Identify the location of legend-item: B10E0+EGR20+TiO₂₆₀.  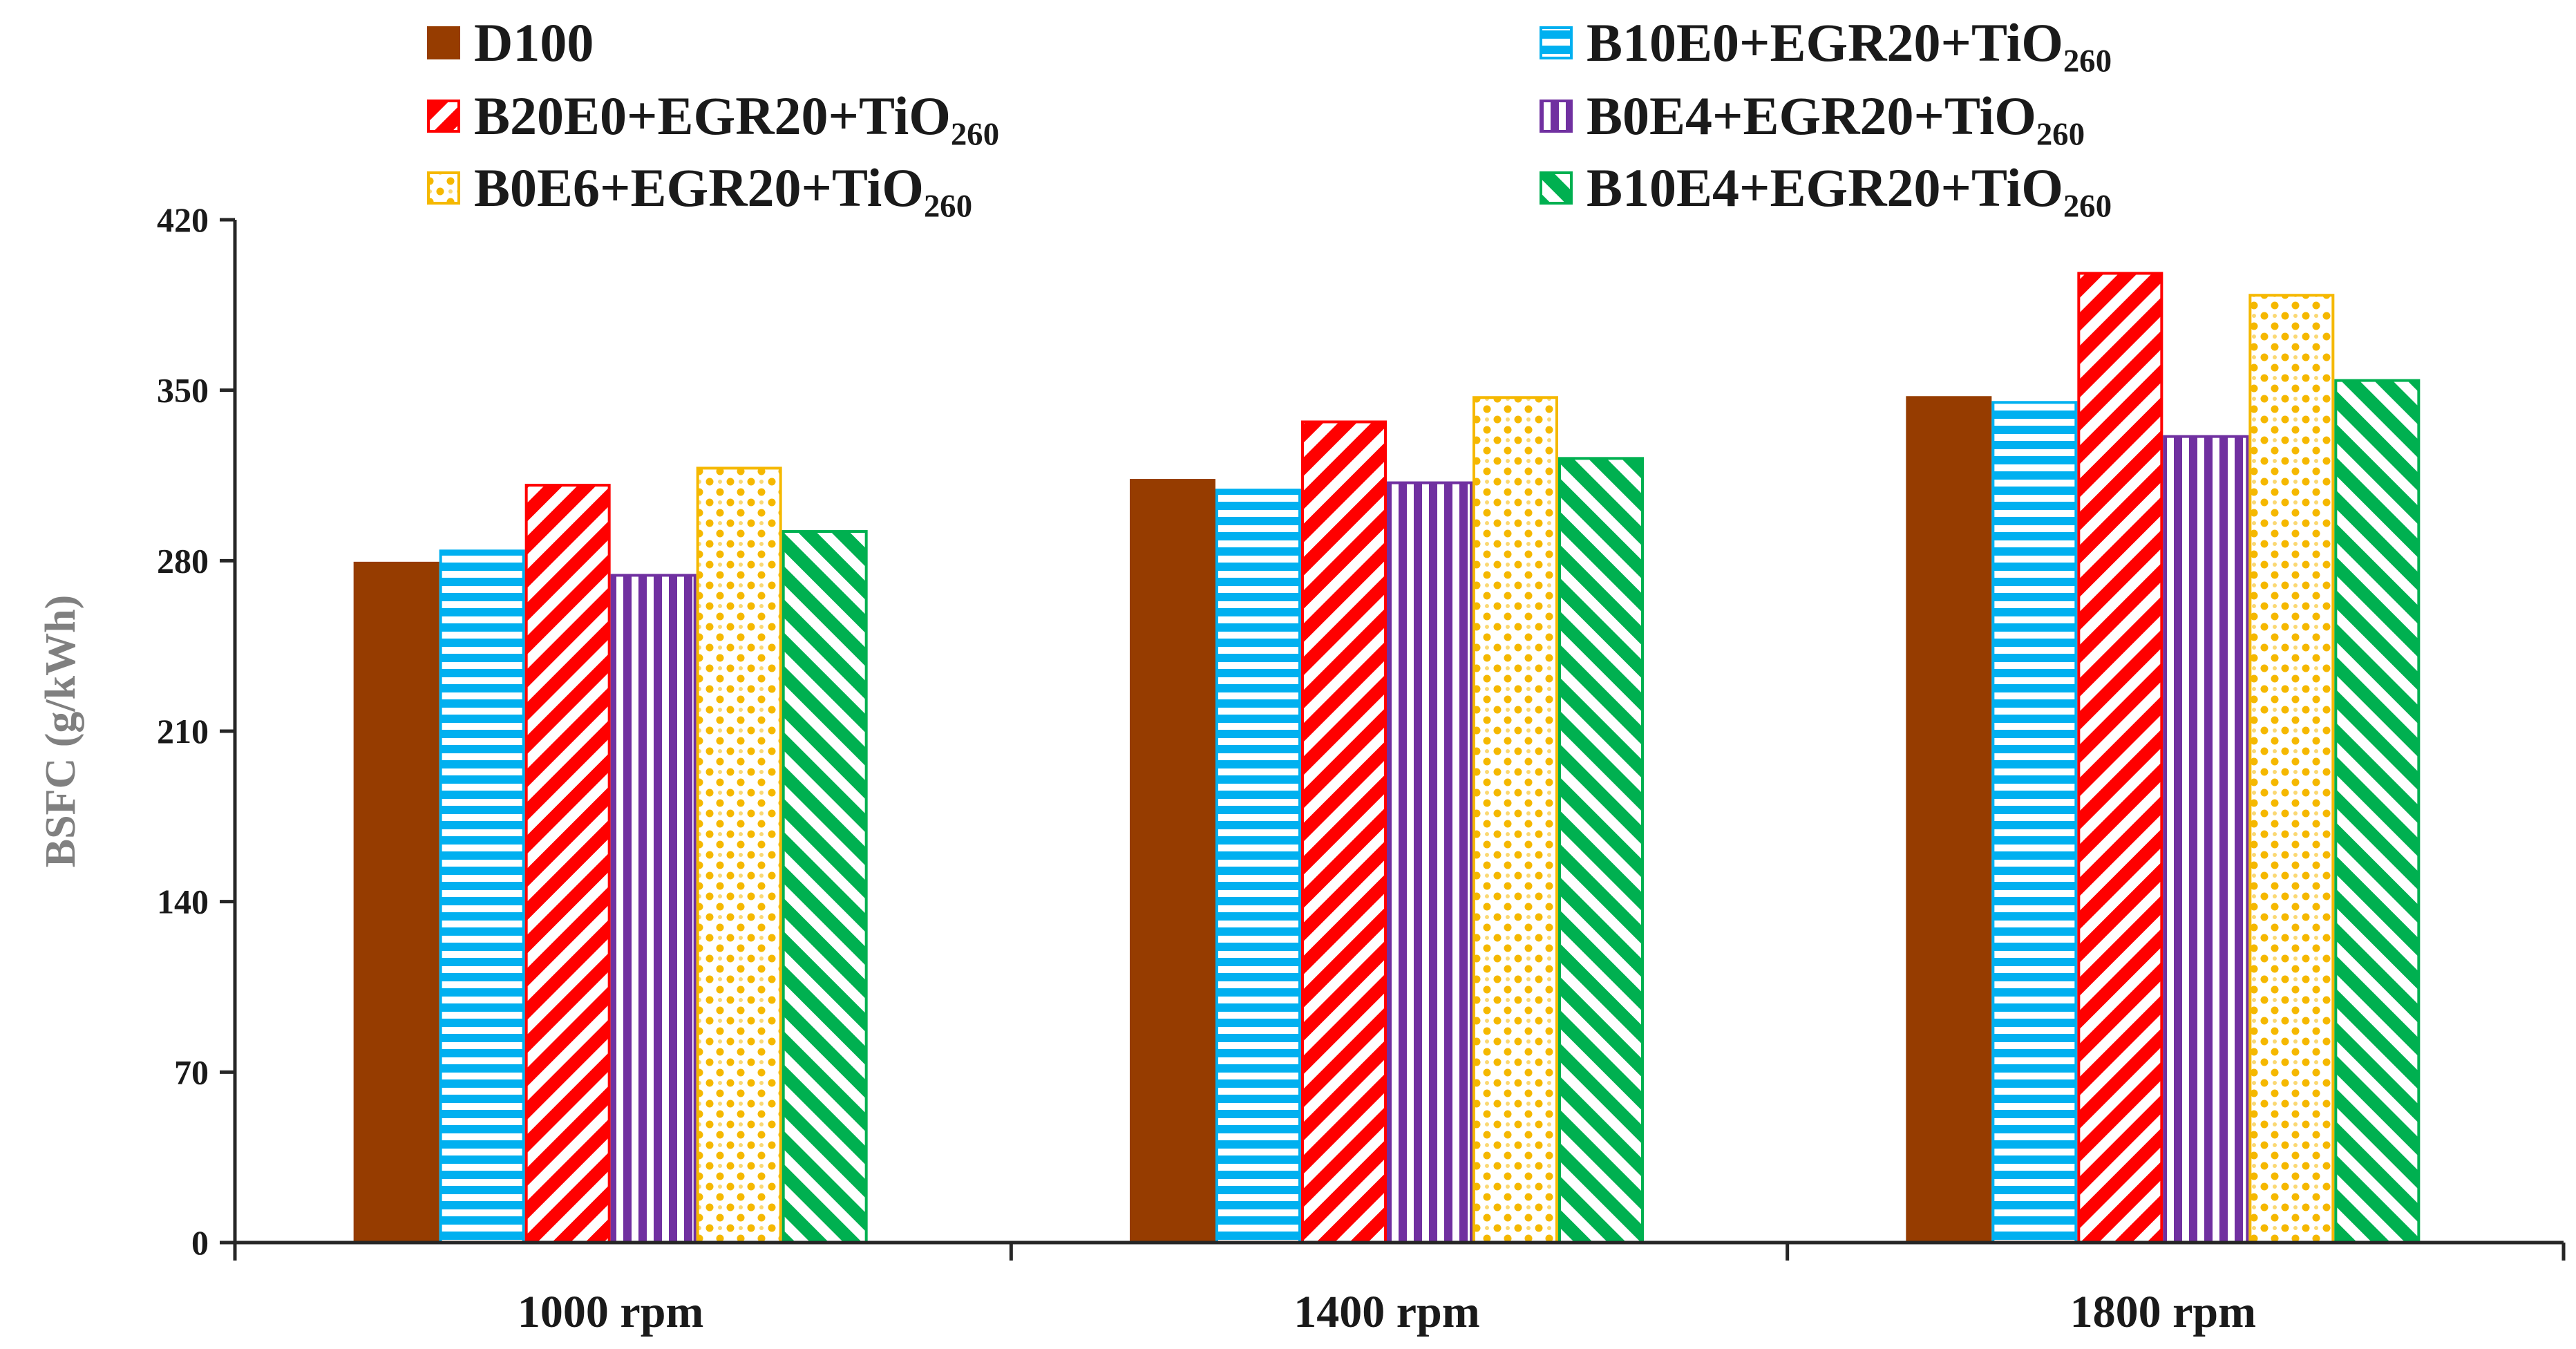
(1826, 43).